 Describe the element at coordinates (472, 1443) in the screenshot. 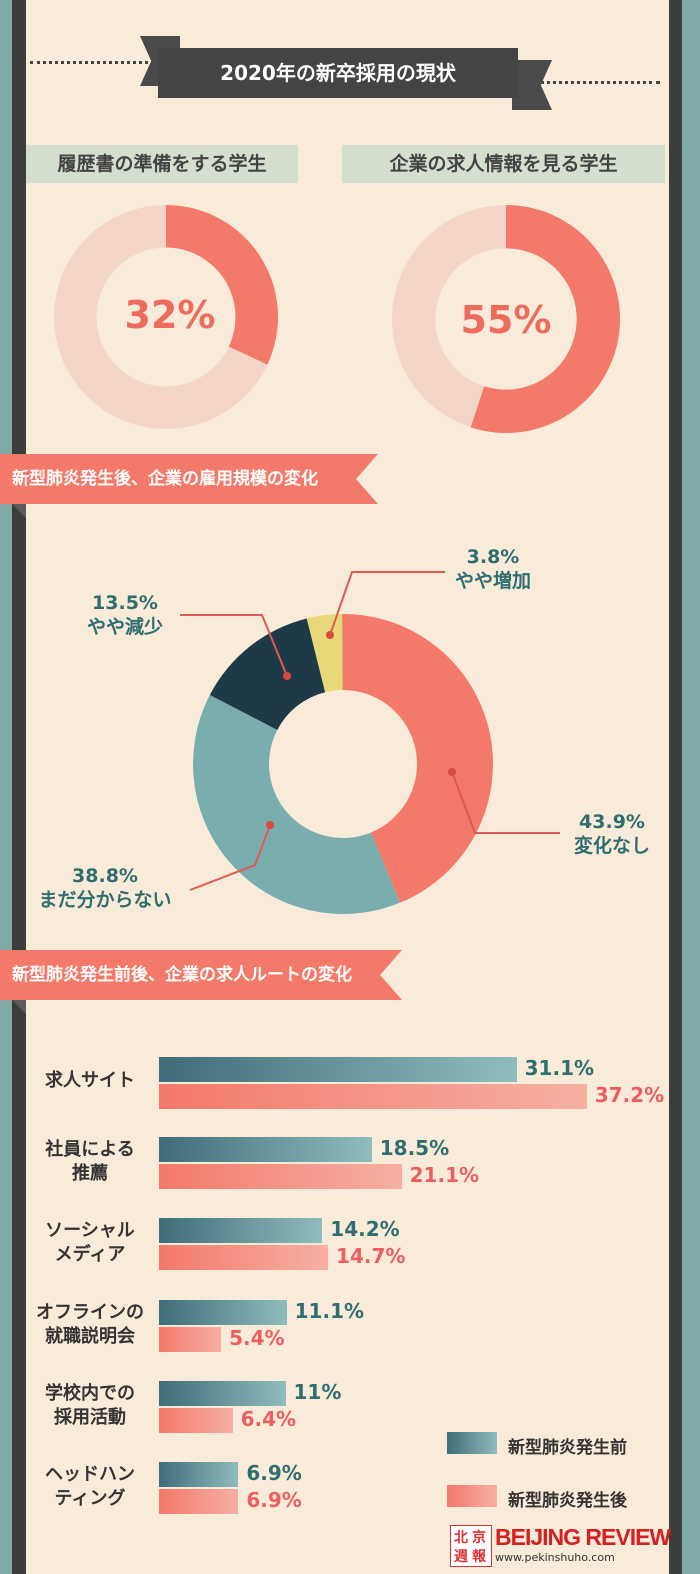

I see `legend-swatch-before` at that location.